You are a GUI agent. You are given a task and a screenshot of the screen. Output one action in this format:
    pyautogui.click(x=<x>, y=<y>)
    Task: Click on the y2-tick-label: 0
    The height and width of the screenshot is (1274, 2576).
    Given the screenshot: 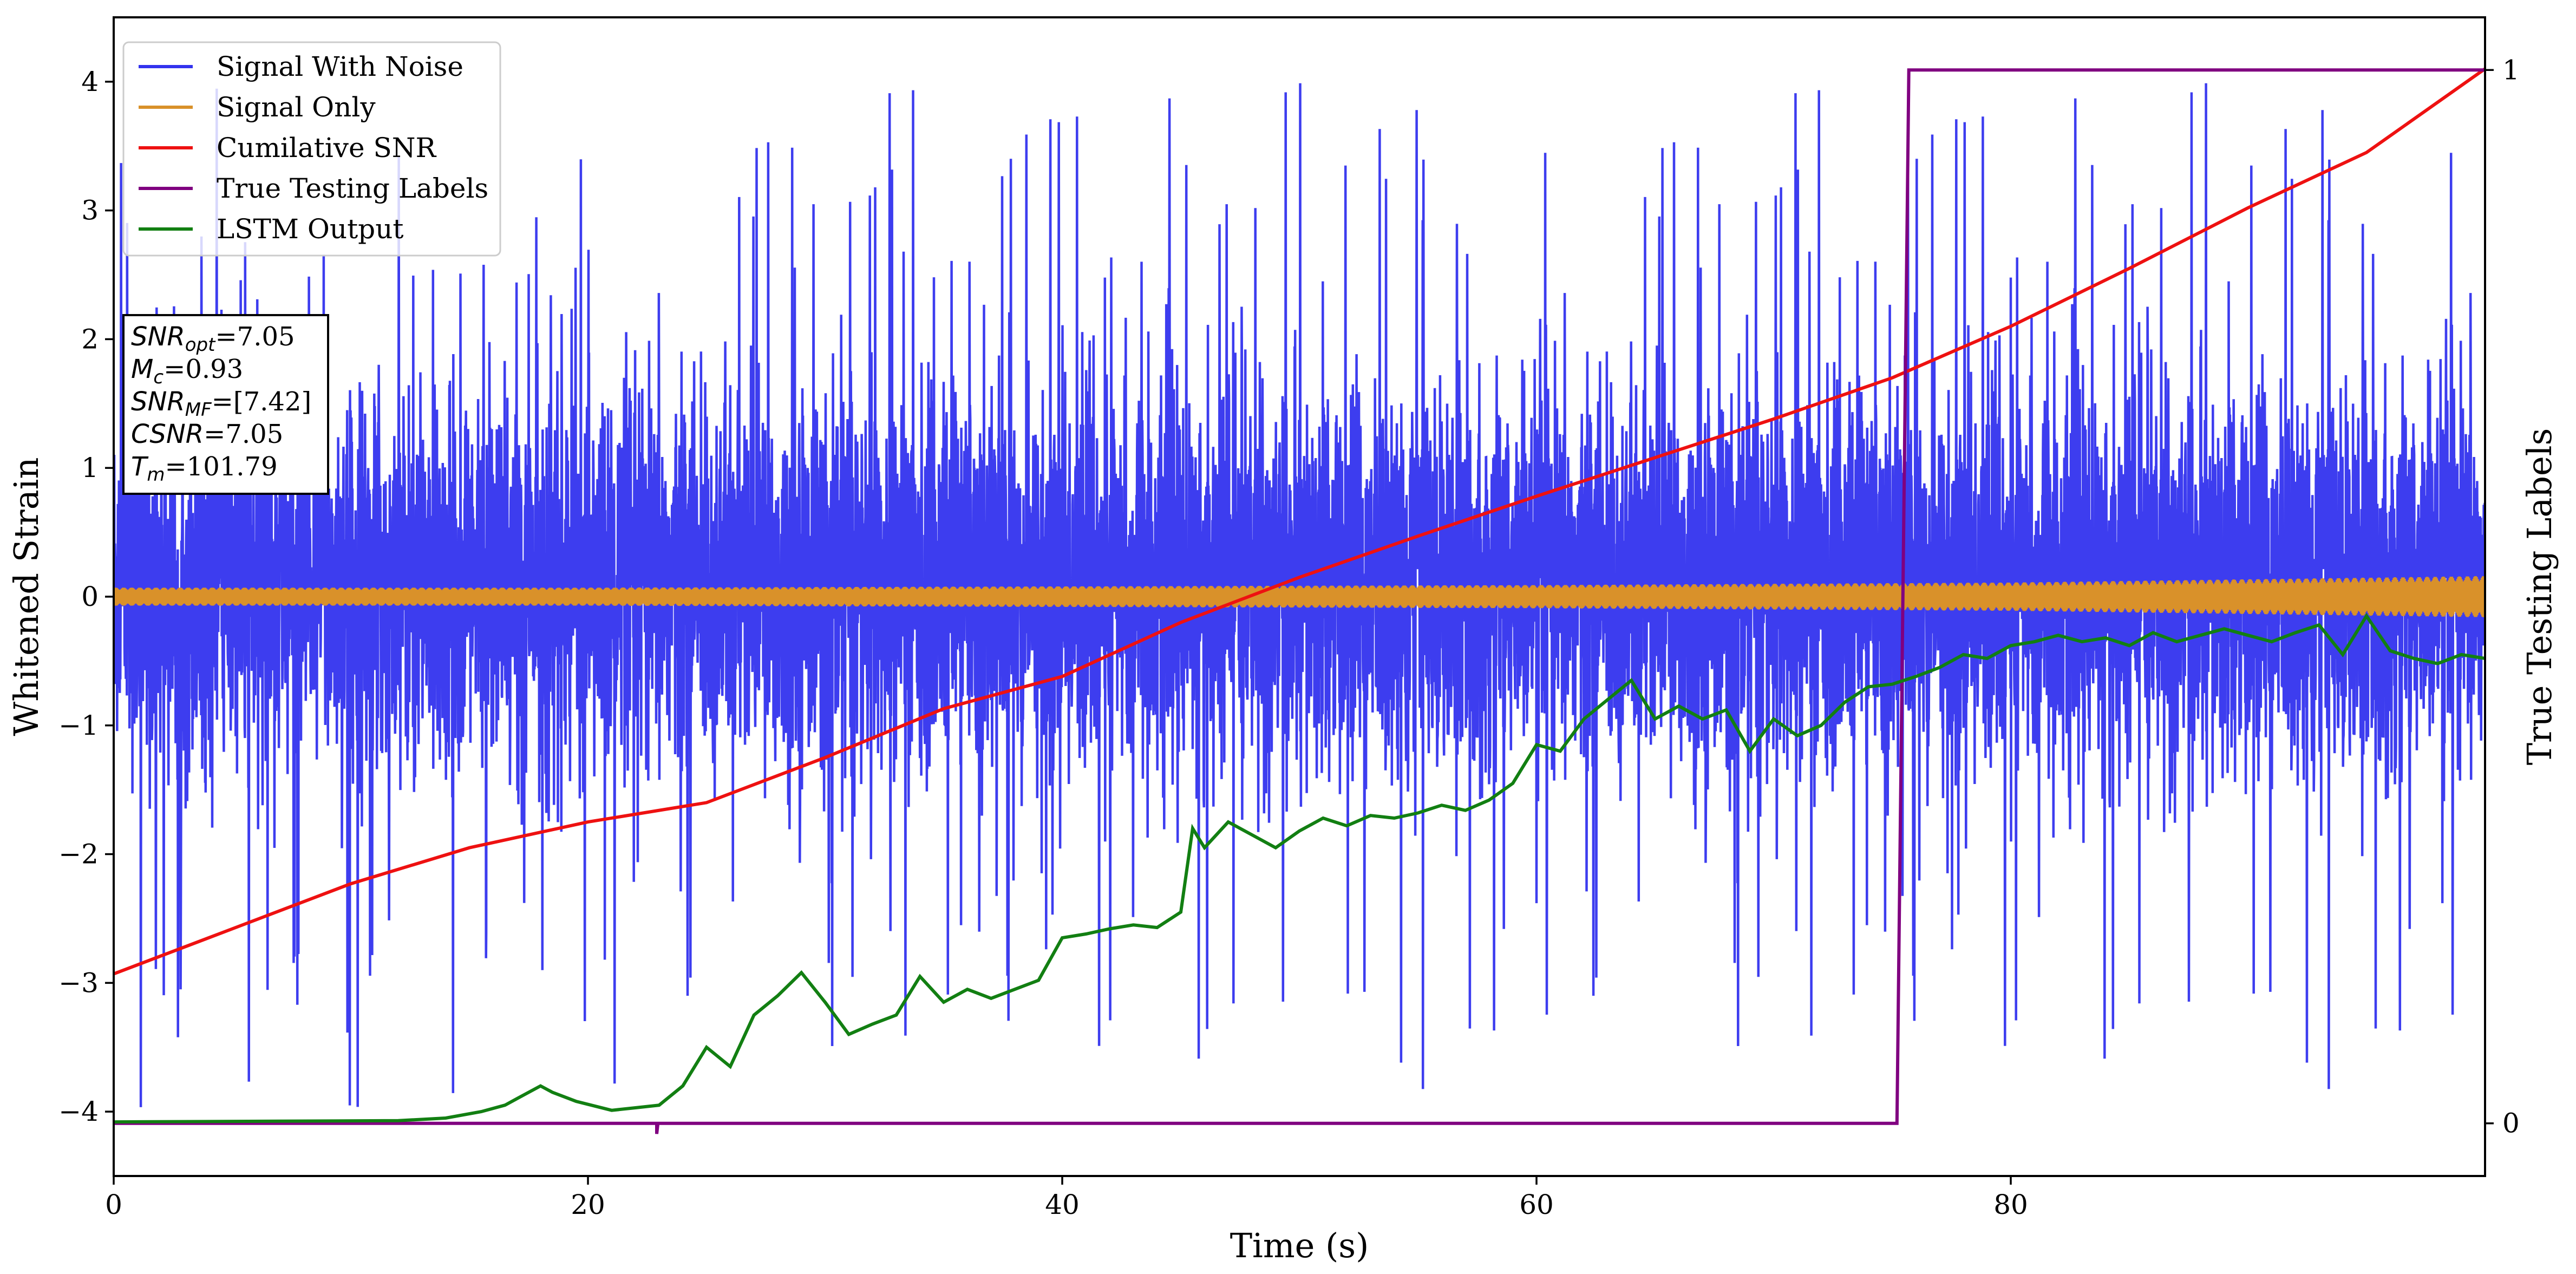 What is the action you would take?
    pyautogui.click(x=2511, y=1123)
    